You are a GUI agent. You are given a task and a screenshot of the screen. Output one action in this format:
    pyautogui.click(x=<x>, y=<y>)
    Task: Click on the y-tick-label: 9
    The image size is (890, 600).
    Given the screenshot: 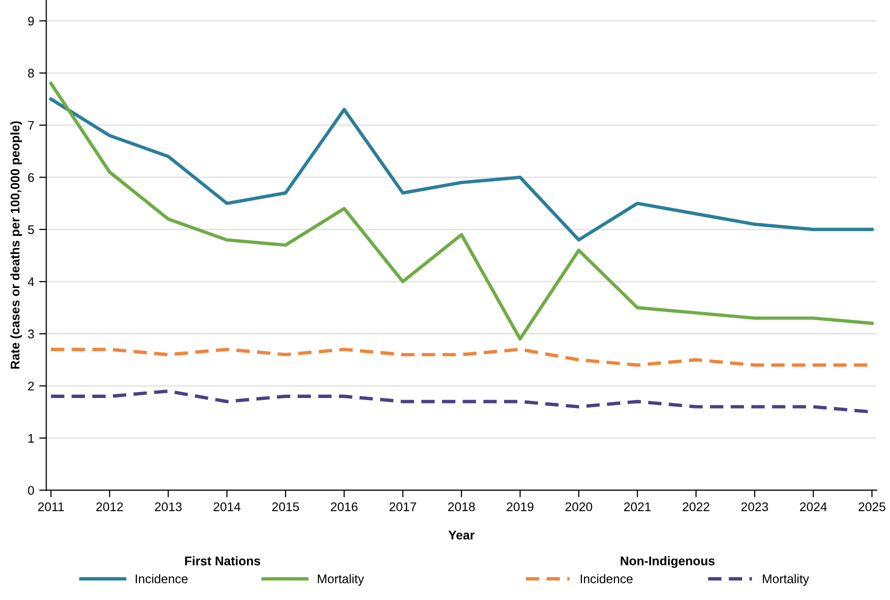 What is the action you would take?
    pyautogui.click(x=31, y=21)
    